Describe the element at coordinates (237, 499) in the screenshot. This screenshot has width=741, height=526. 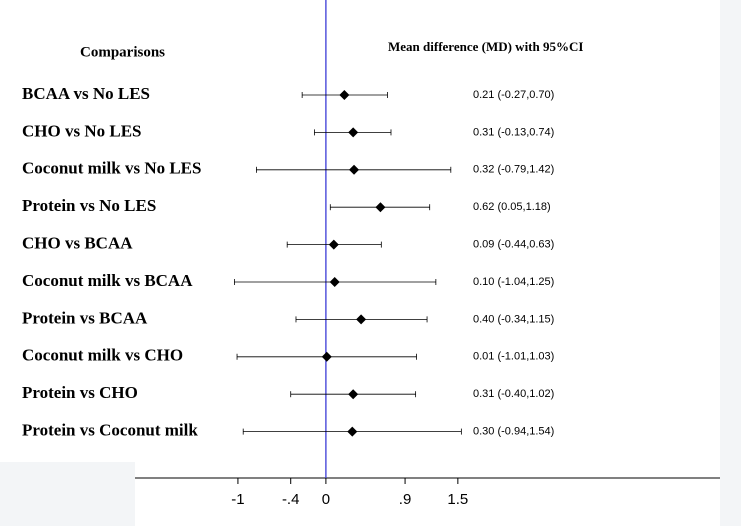
I see `x-tick-label: -1` at that location.